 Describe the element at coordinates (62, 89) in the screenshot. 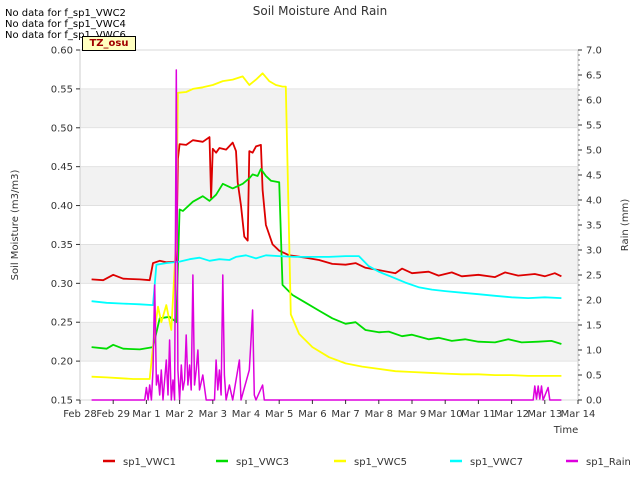

I see `y-tick-label: 0.55` at that location.